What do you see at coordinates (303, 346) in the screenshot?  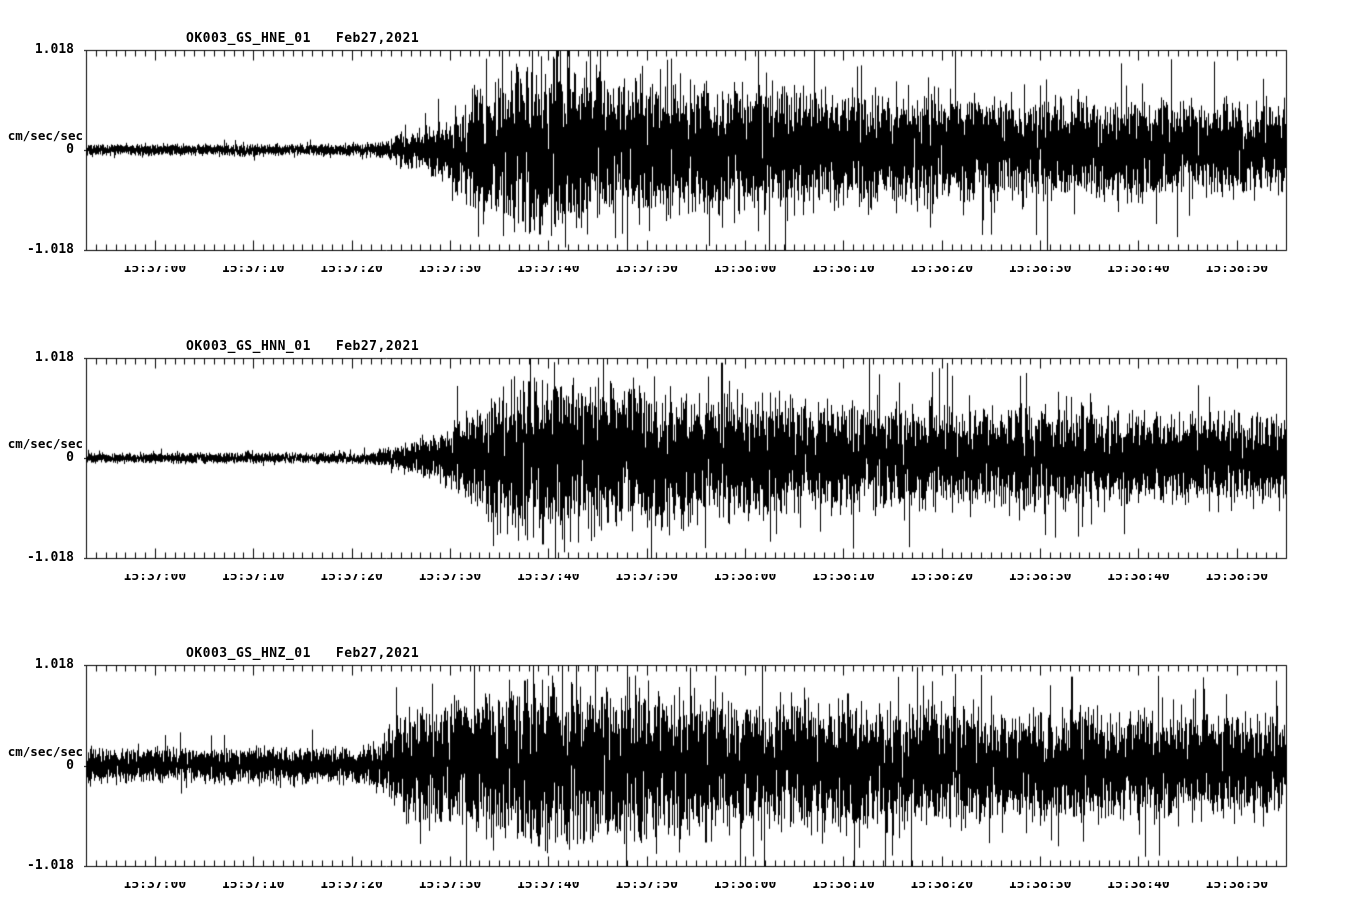 I see `panel-title-hnn: OK003_GS_HNN_01 Feb27,2021` at bounding box center [303, 346].